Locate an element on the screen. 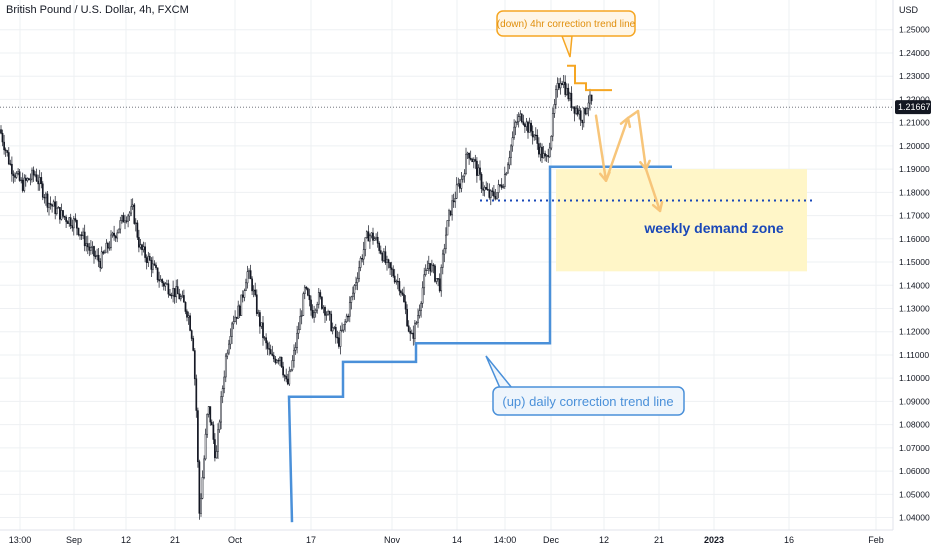 This screenshot has height=555, width=932. blue-callout-box is located at coordinates (588, 401).